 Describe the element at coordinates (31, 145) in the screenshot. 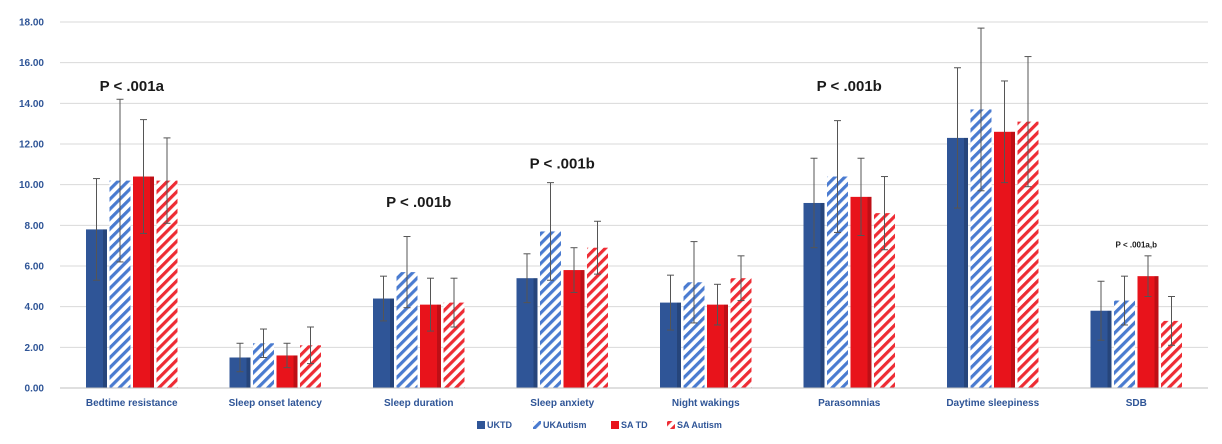

I see `y-tick-label: 12.00` at that location.